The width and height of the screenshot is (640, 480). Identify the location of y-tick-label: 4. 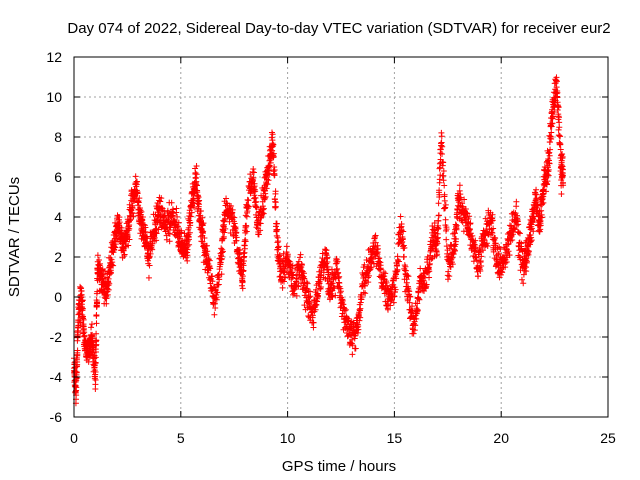
(58, 217).